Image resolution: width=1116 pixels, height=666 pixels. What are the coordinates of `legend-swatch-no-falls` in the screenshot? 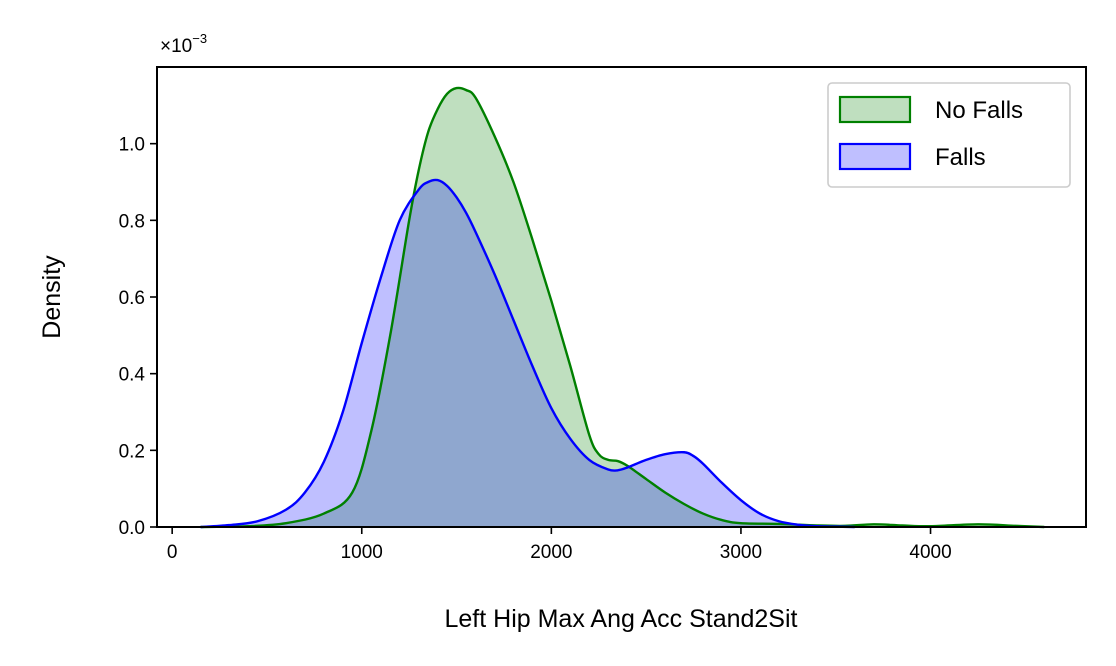 It's located at (875, 109).